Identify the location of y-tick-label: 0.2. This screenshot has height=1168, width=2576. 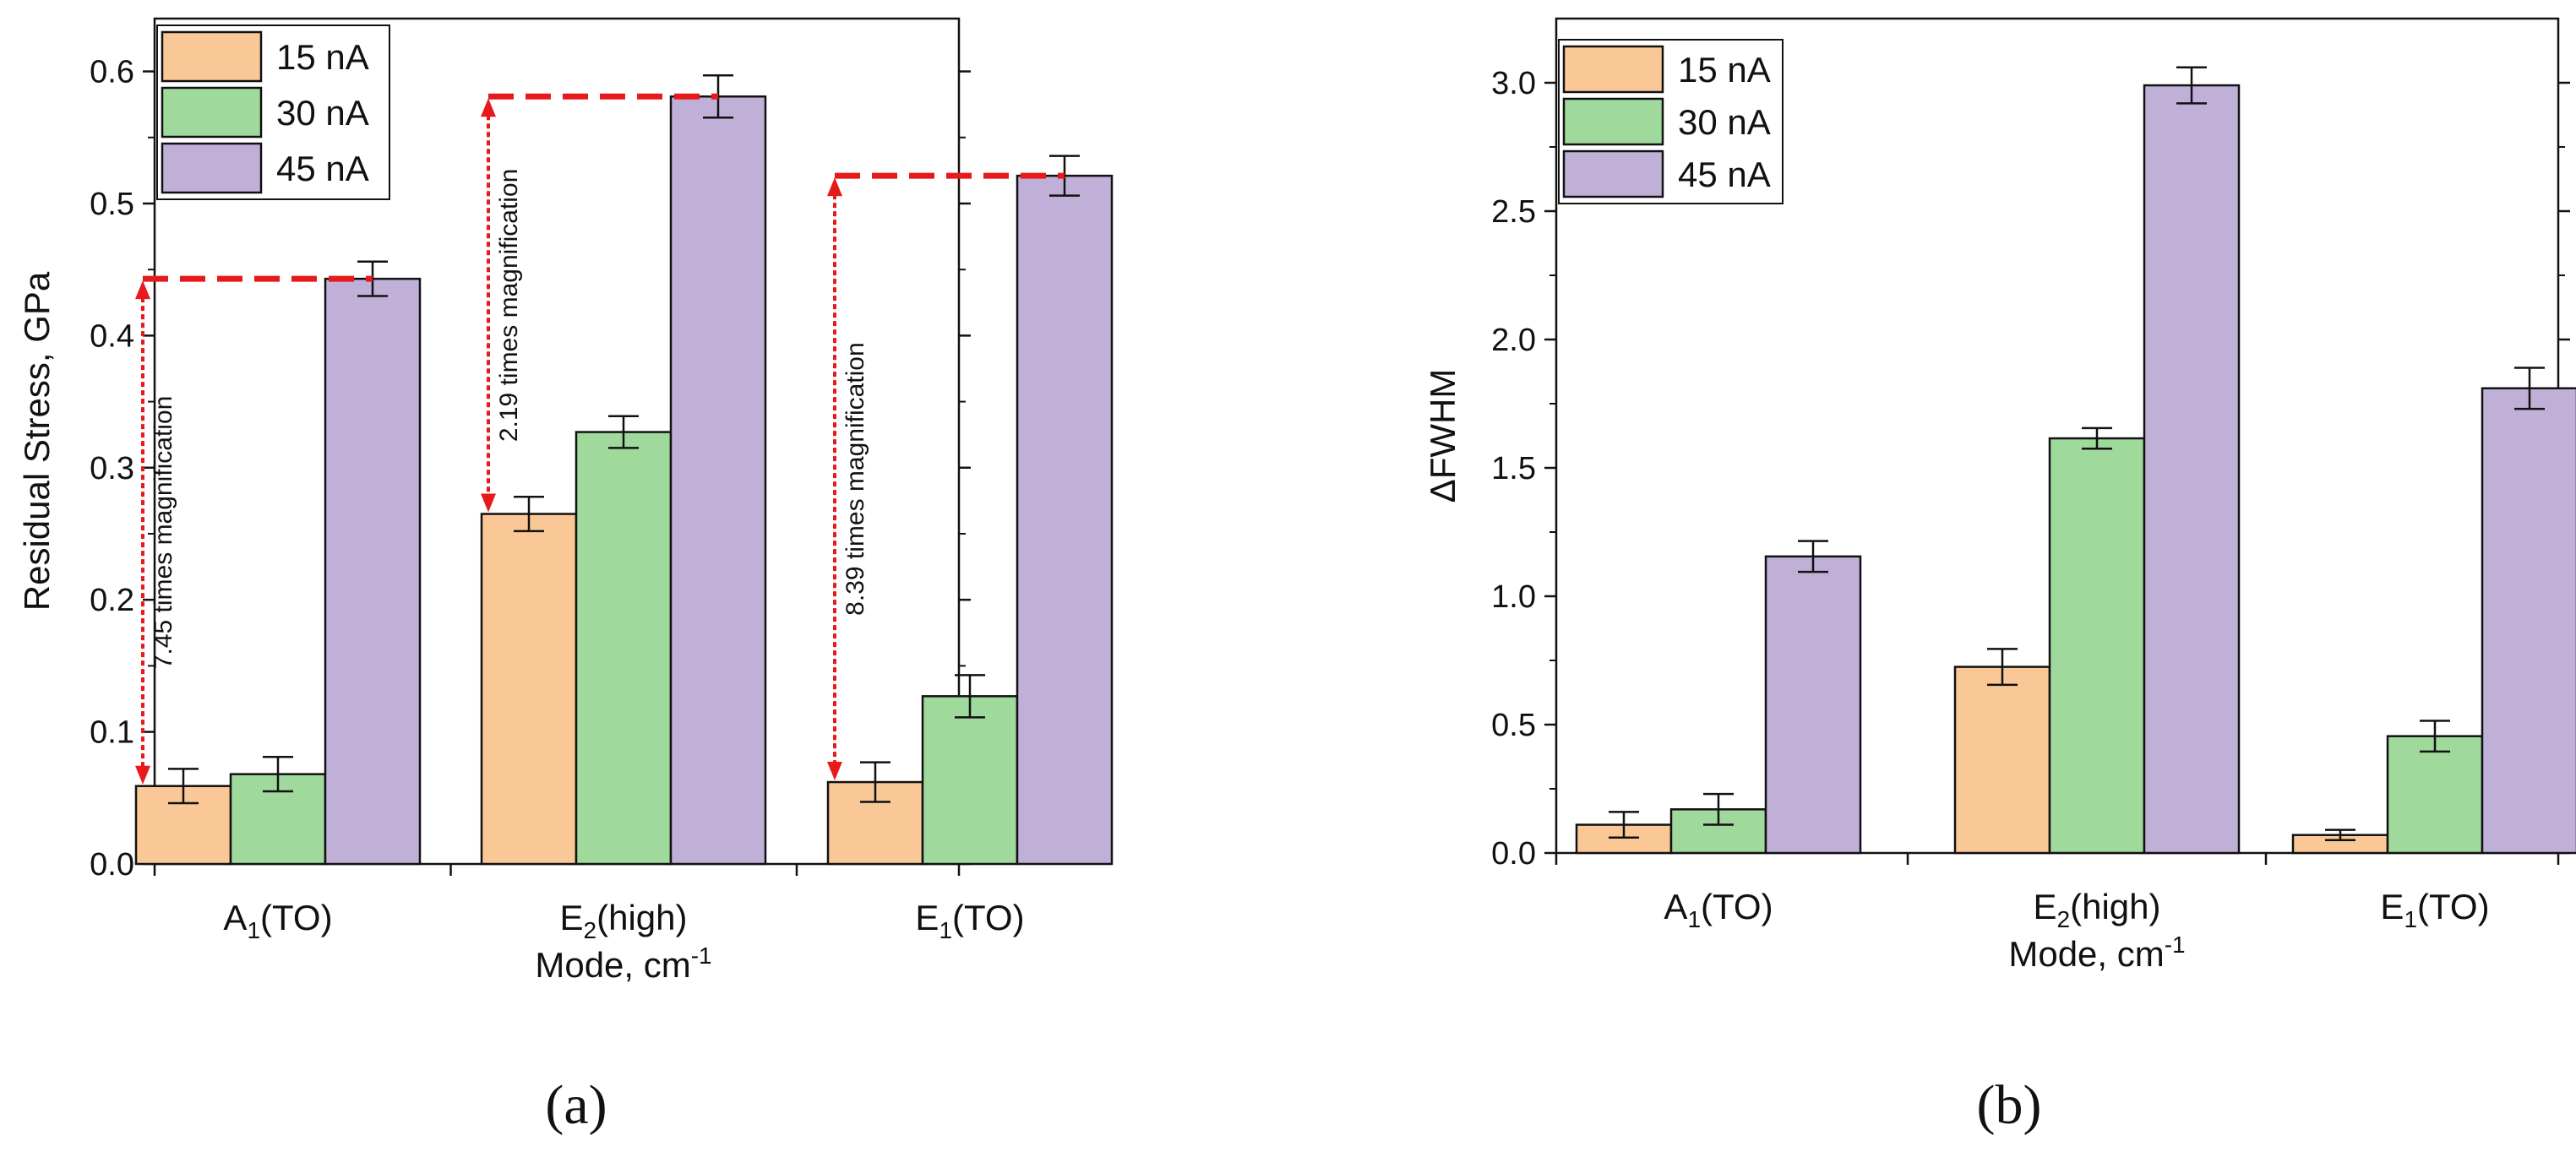
(112, 600).